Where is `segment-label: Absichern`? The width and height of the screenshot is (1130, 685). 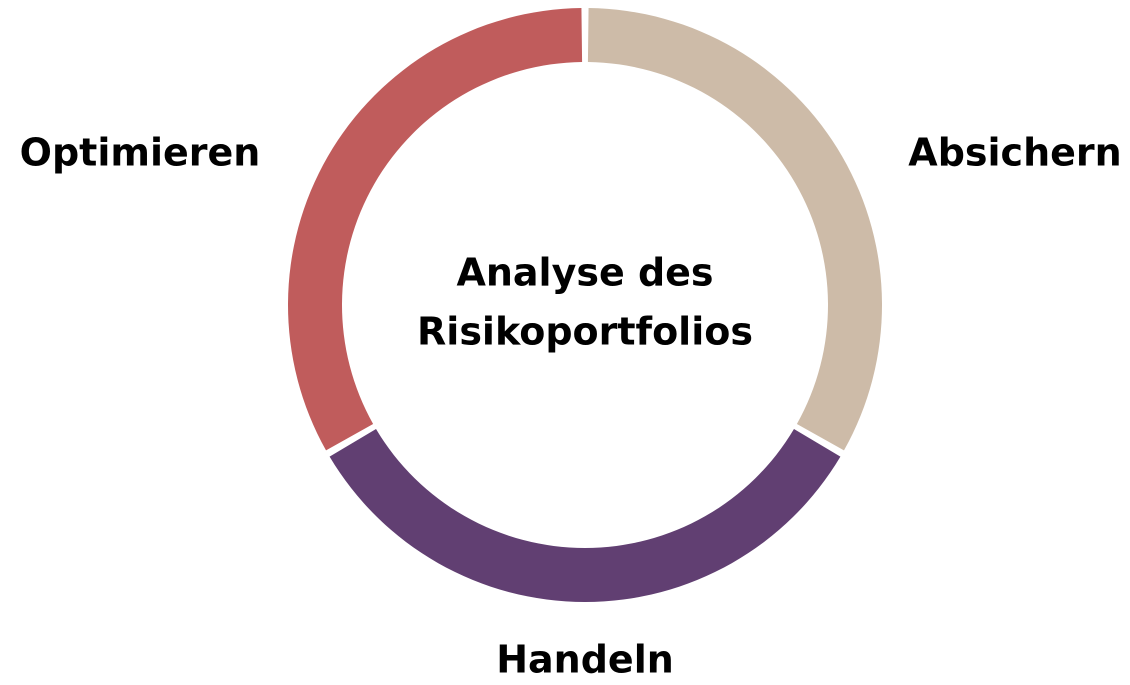
segment-label: Absichern is located at coordinates (1014, 153).